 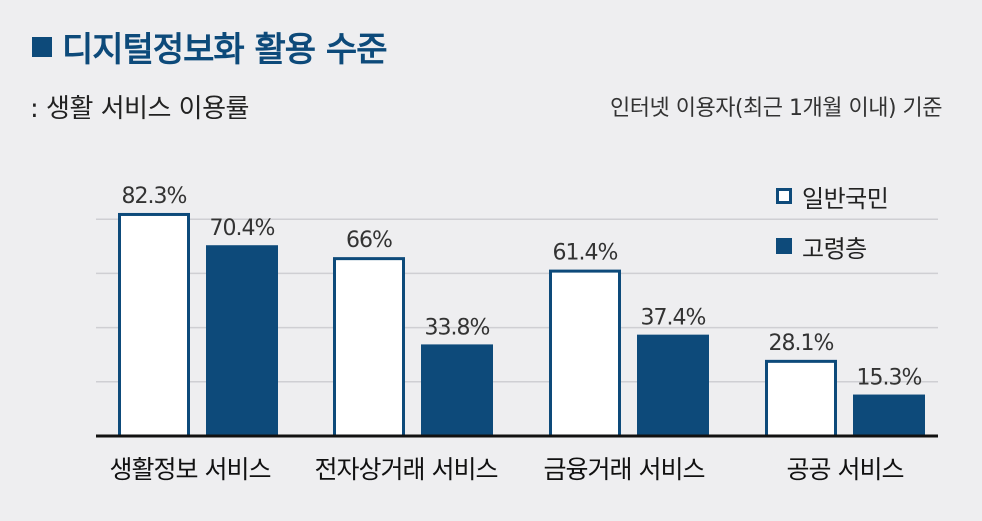 I want to click on legend-label-general: 일반국민, so click(x=845, y=198).